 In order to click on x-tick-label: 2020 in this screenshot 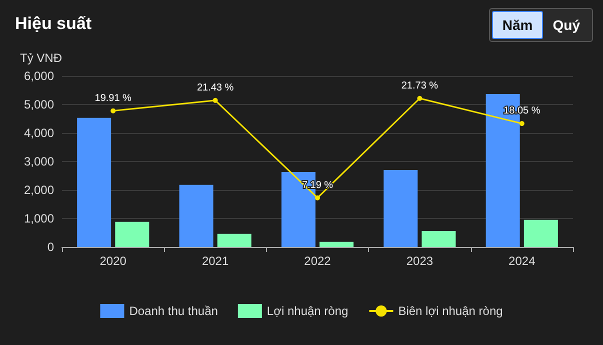, I will do `click(113, 261)`.